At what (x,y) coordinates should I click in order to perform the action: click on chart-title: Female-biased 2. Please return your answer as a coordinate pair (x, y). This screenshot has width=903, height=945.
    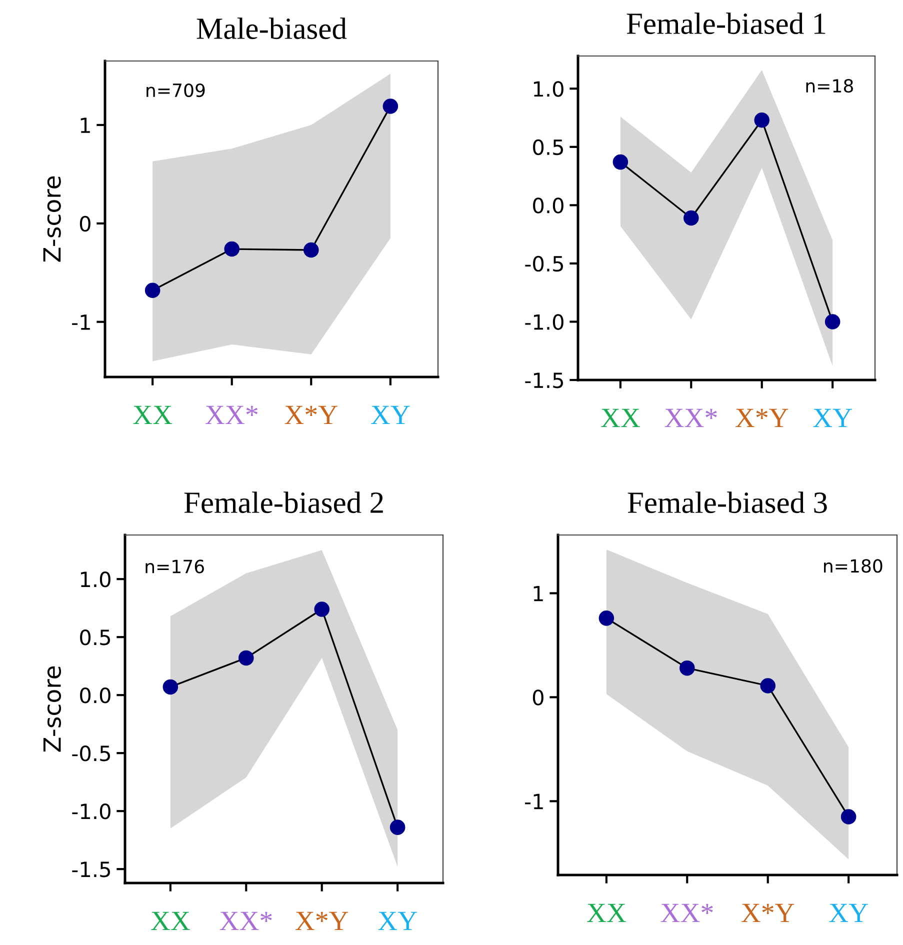
    Looking at the image, I should click on (283, 503).